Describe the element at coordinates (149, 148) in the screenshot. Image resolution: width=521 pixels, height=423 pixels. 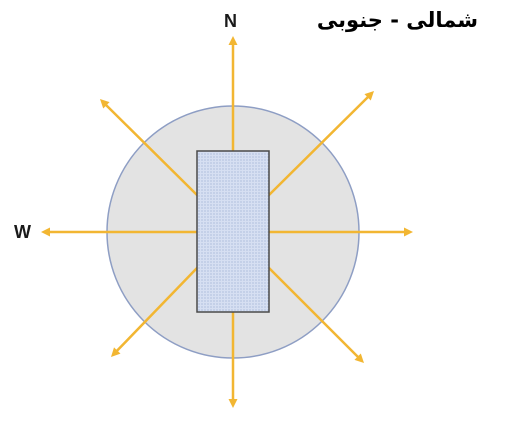
I see `arrow-northwest` at that location.